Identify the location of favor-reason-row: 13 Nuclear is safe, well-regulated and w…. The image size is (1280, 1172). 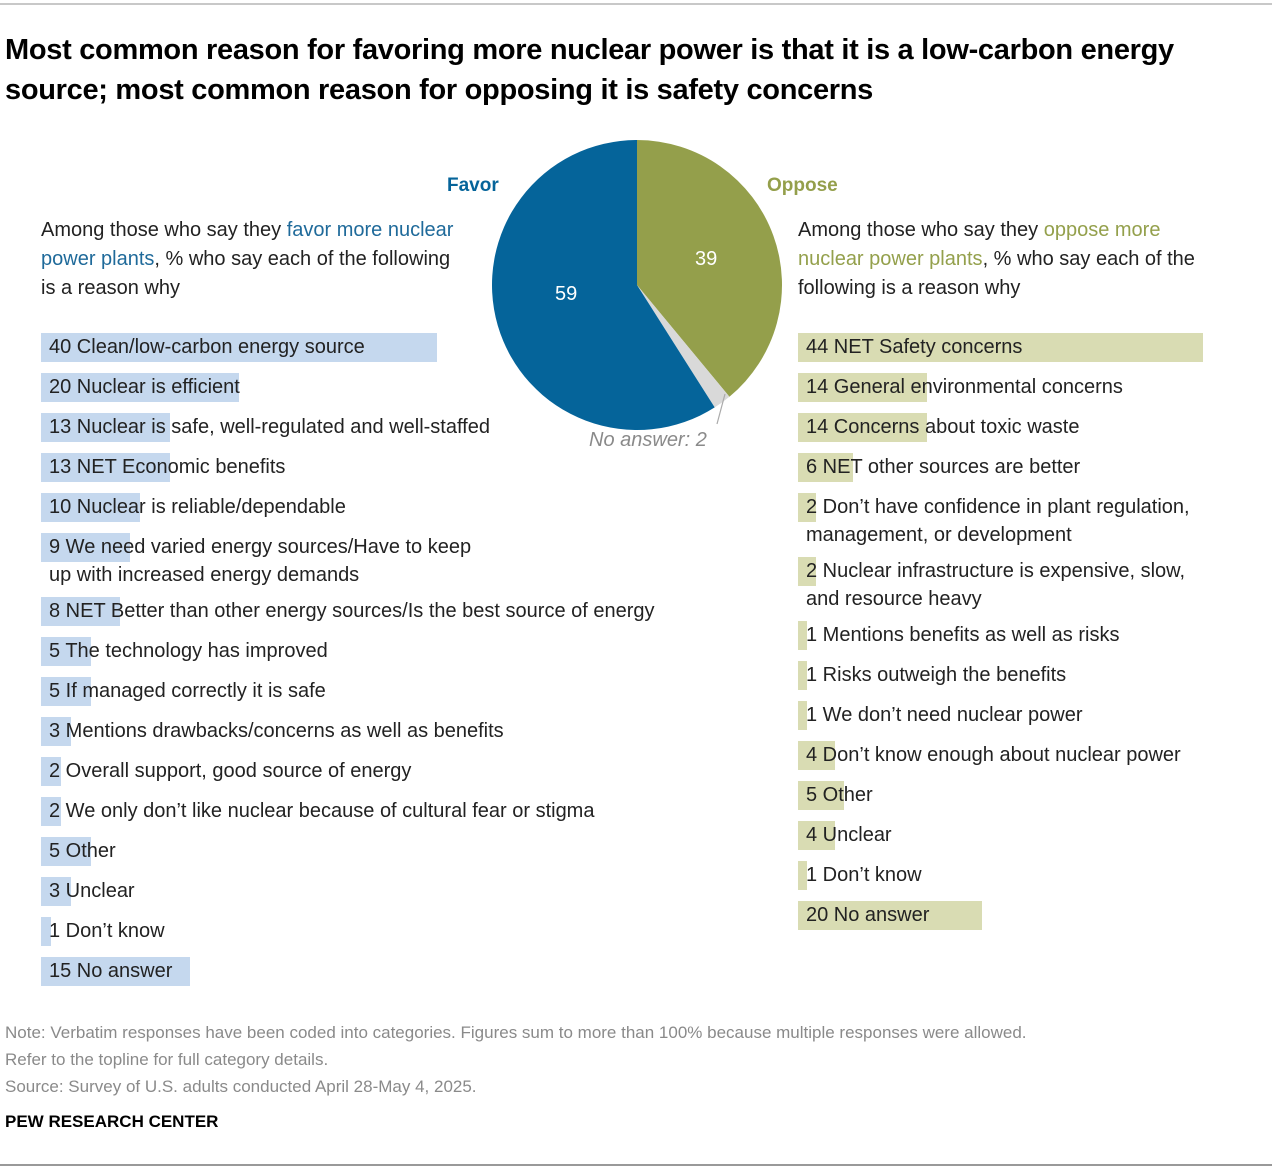
(401, 433).